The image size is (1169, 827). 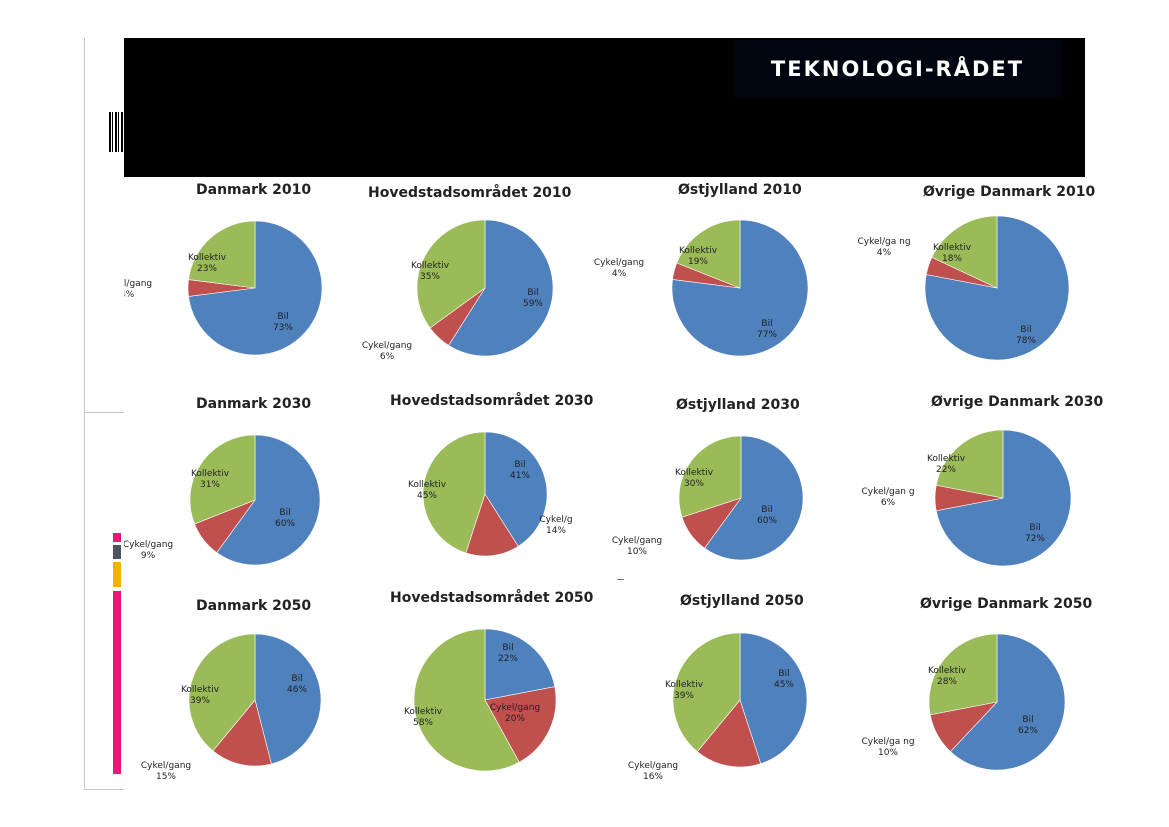 What do you see at coordinates (254, 404) in the screenshot?
I see `chart-title: Danmark 2030` at bounding box center [254, 404].